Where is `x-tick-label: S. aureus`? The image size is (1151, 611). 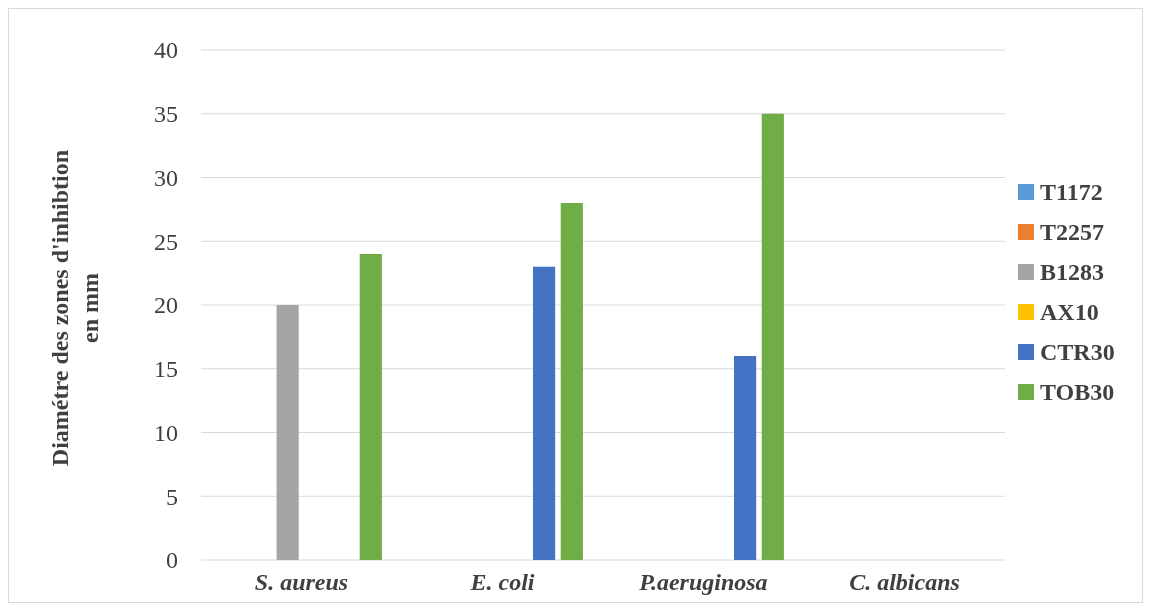 x-tick-label: S. aureus is located at coordinates (301, 582).